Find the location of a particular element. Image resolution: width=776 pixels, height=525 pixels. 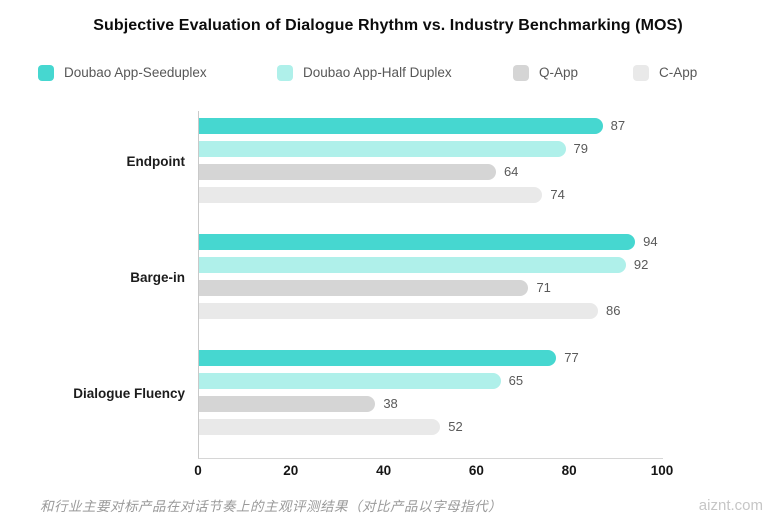

legend-label: Q-App is located at coordinates (559, 72).